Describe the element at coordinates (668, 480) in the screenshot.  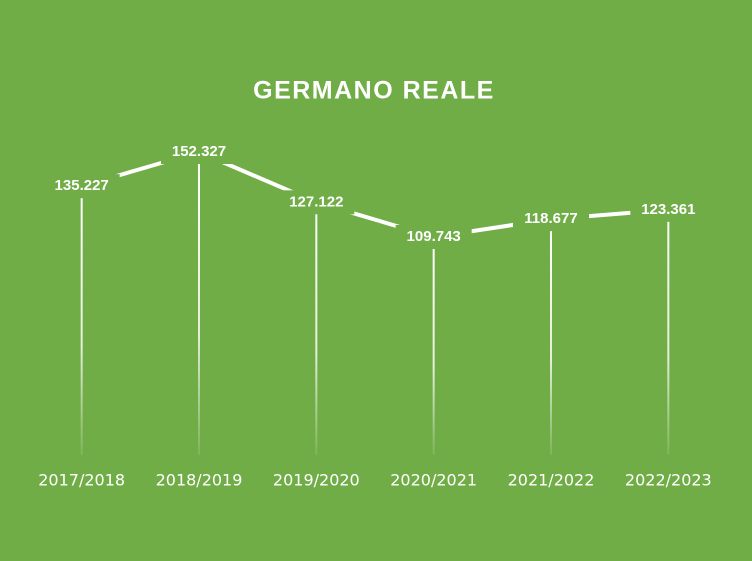
I see `x-tick-label: 2022/2023` at that location.